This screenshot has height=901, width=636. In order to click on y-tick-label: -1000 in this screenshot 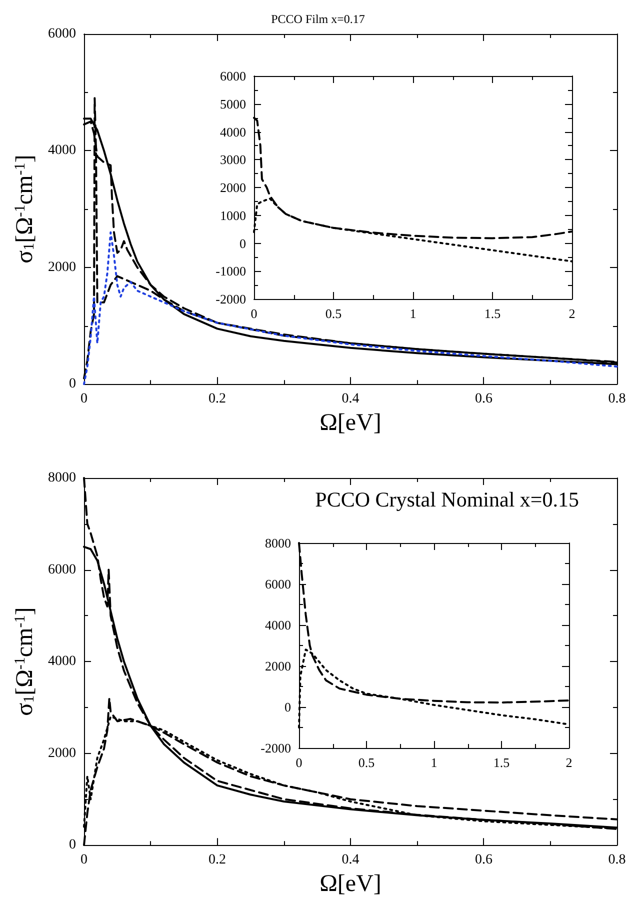, I will do `click(231, 271)`.